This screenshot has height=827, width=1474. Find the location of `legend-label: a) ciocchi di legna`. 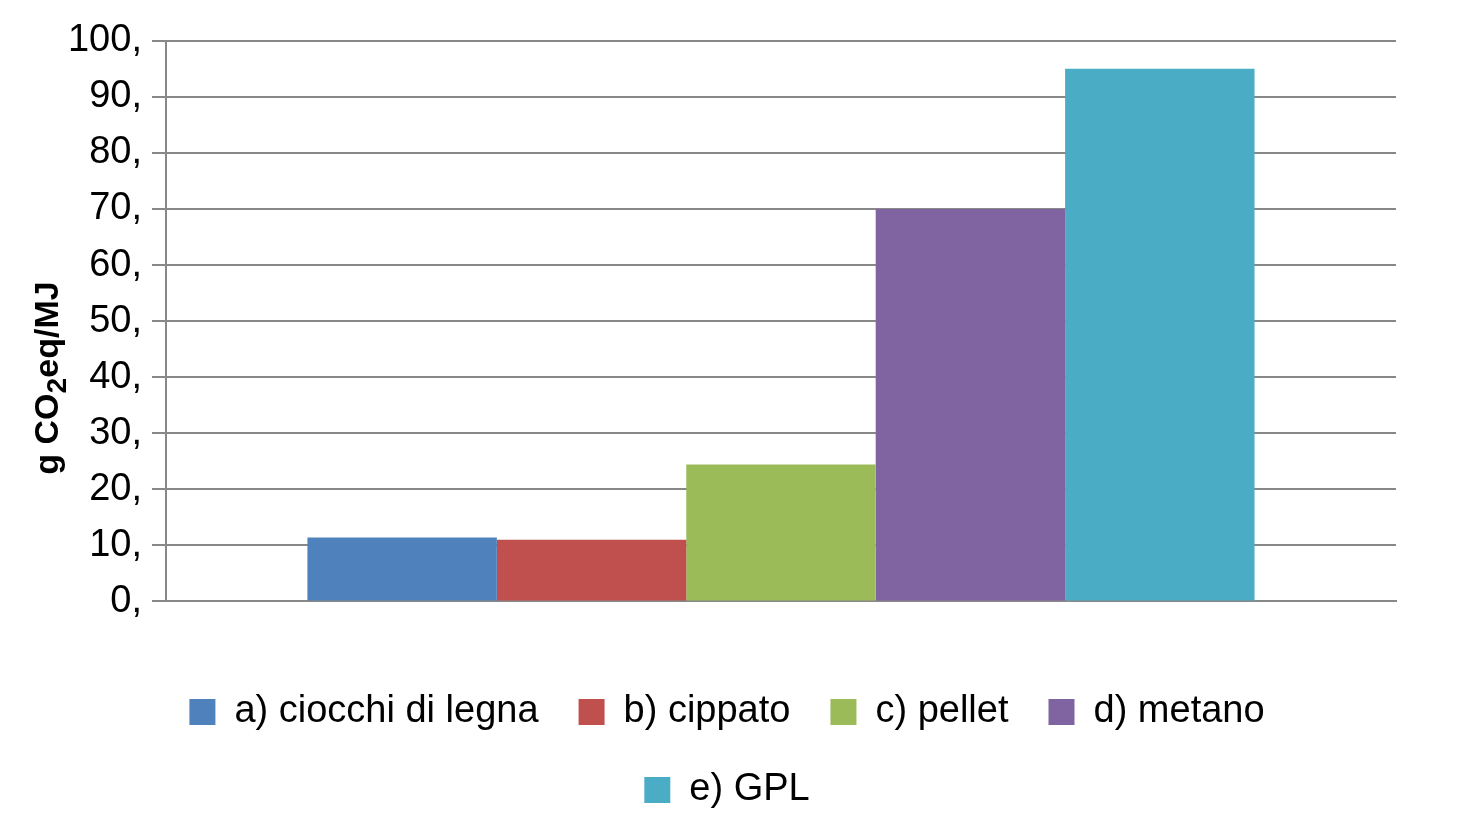

legend-label: a) ciocchi di legna is located at coordinates (387, 709).